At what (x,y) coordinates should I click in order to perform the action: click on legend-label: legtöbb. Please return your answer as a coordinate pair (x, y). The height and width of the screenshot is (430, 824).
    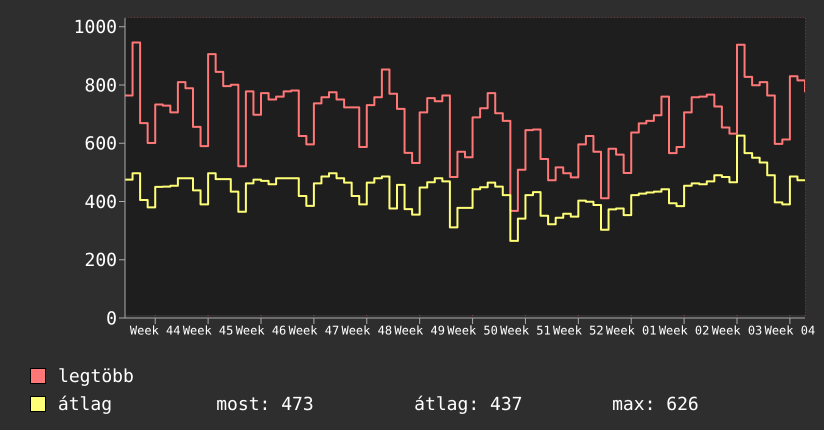
    Looking at the image, I should click on (96, 376).